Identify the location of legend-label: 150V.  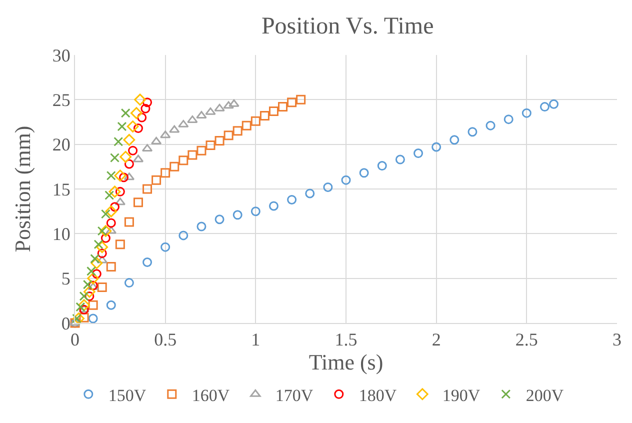
(127, 395).